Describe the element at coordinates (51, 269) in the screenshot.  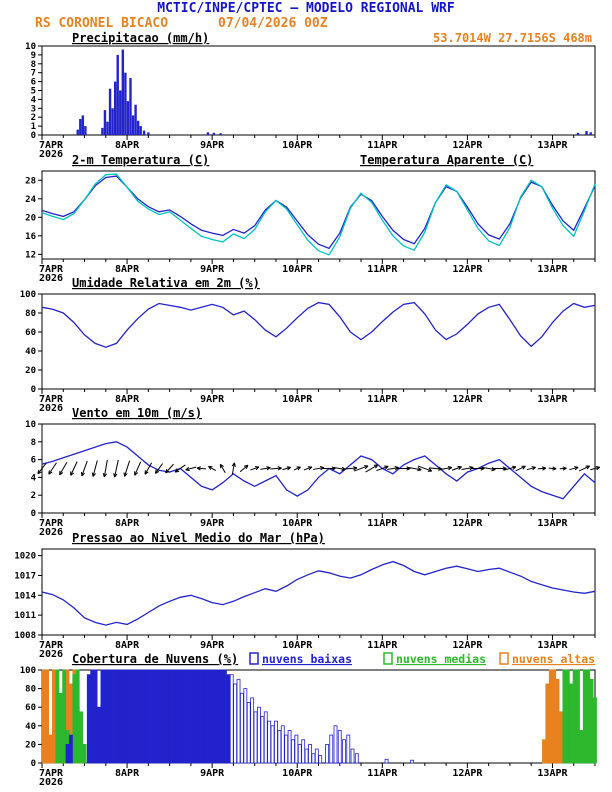
I see `x-day-label: 7APR` at that location.